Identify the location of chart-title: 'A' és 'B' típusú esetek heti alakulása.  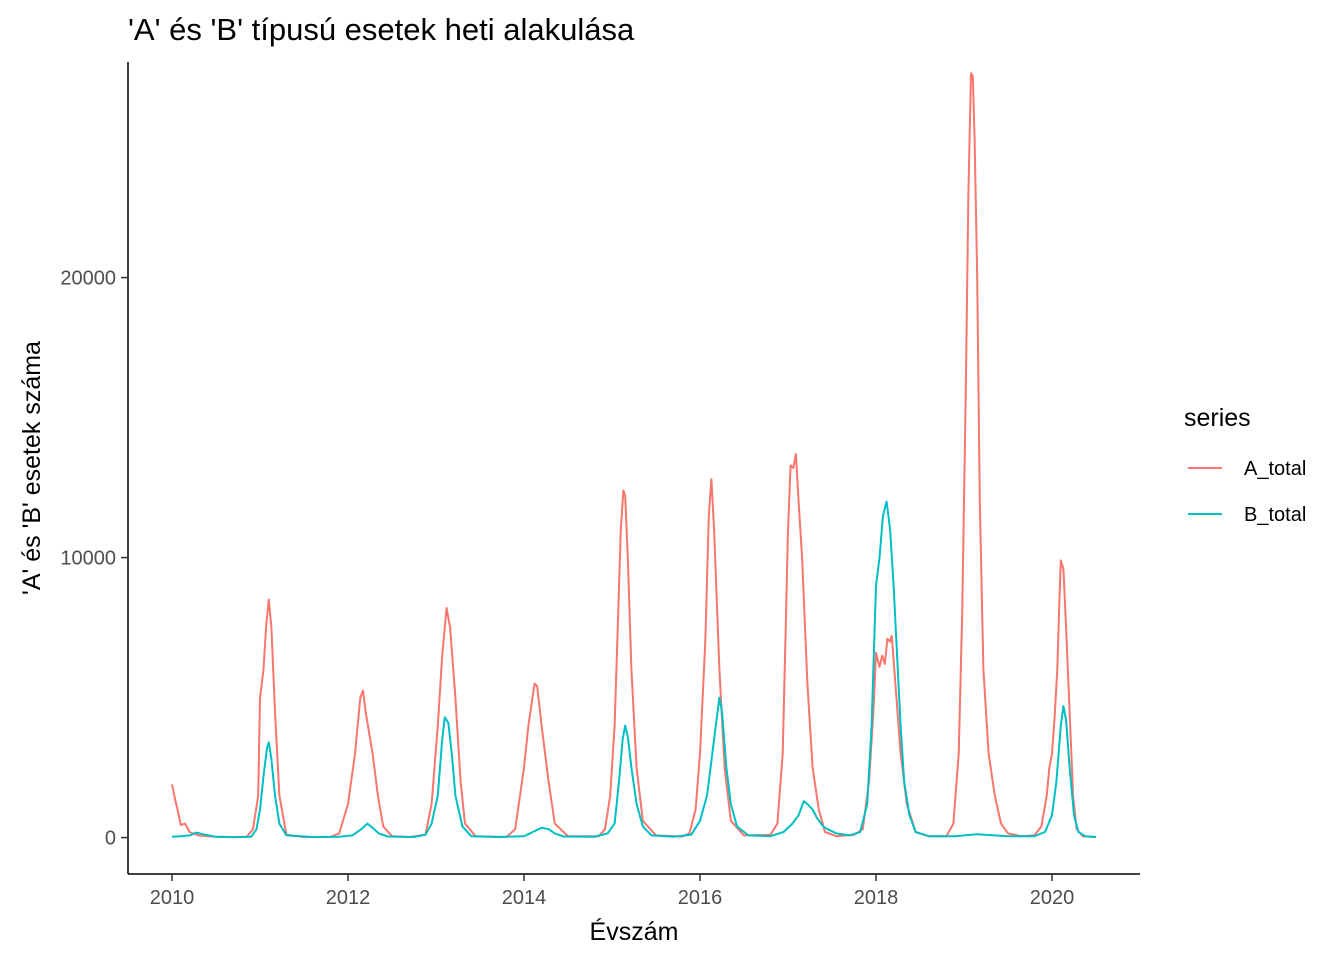
(381, 29).